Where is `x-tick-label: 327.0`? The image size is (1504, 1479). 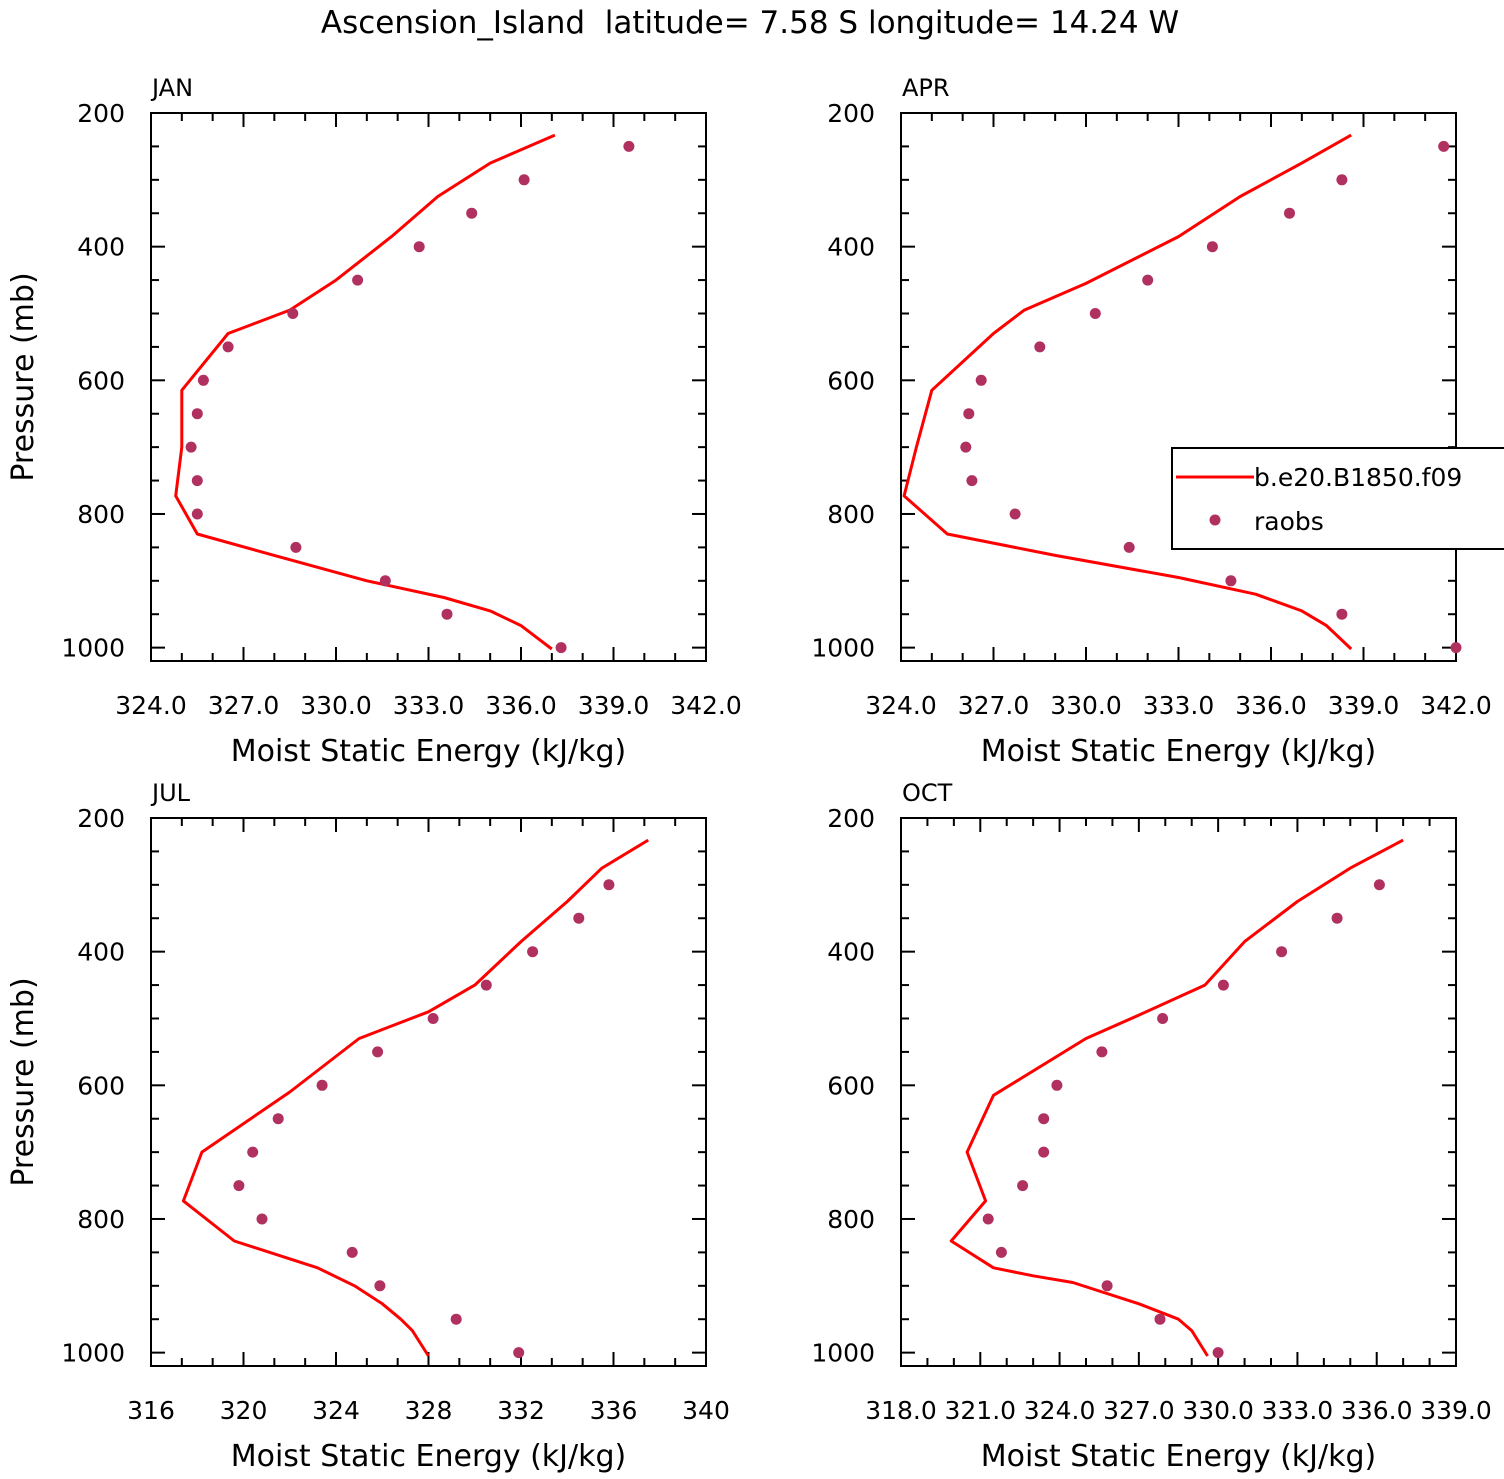
x-tick-label: 327.0 is located at coordinates (244, 705).